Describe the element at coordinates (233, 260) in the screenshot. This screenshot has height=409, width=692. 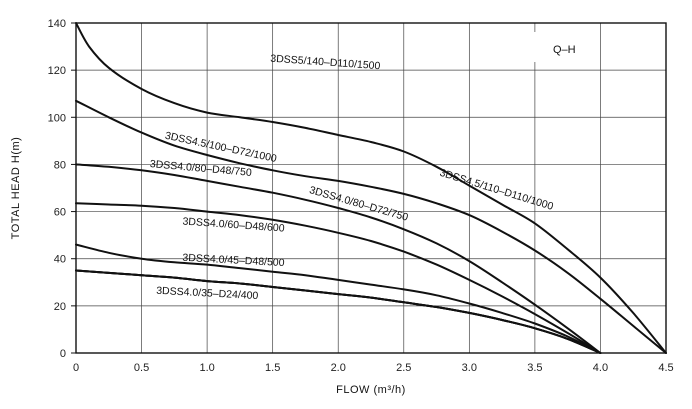
I see `curve-label: 3DSS4.0/45–D48/500` at that location.